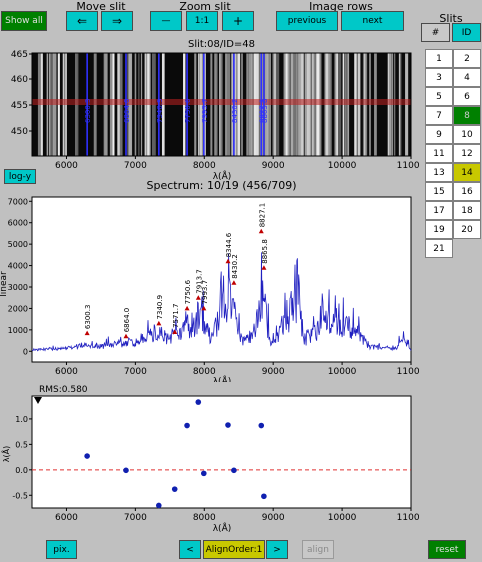 The width and height of the screenshot is (482, 562). What do you see at coordinates (372, 21) in the screenshot?
I see `next-button: next` at bounding box center [372, 21].